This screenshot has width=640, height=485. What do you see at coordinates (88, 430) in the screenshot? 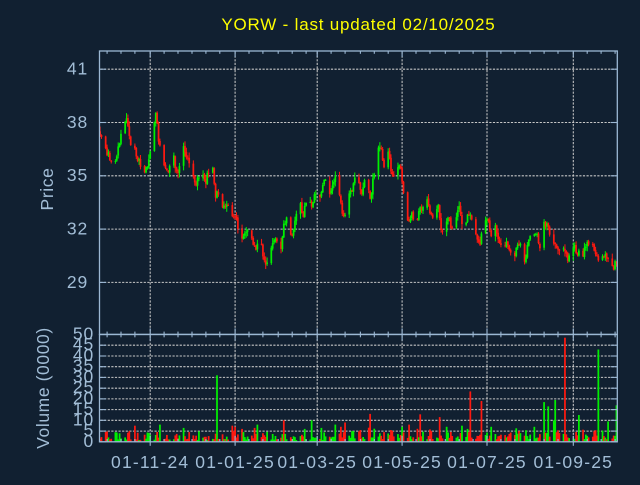
I see `svg-text: 5` at bounding box center [88, 430].